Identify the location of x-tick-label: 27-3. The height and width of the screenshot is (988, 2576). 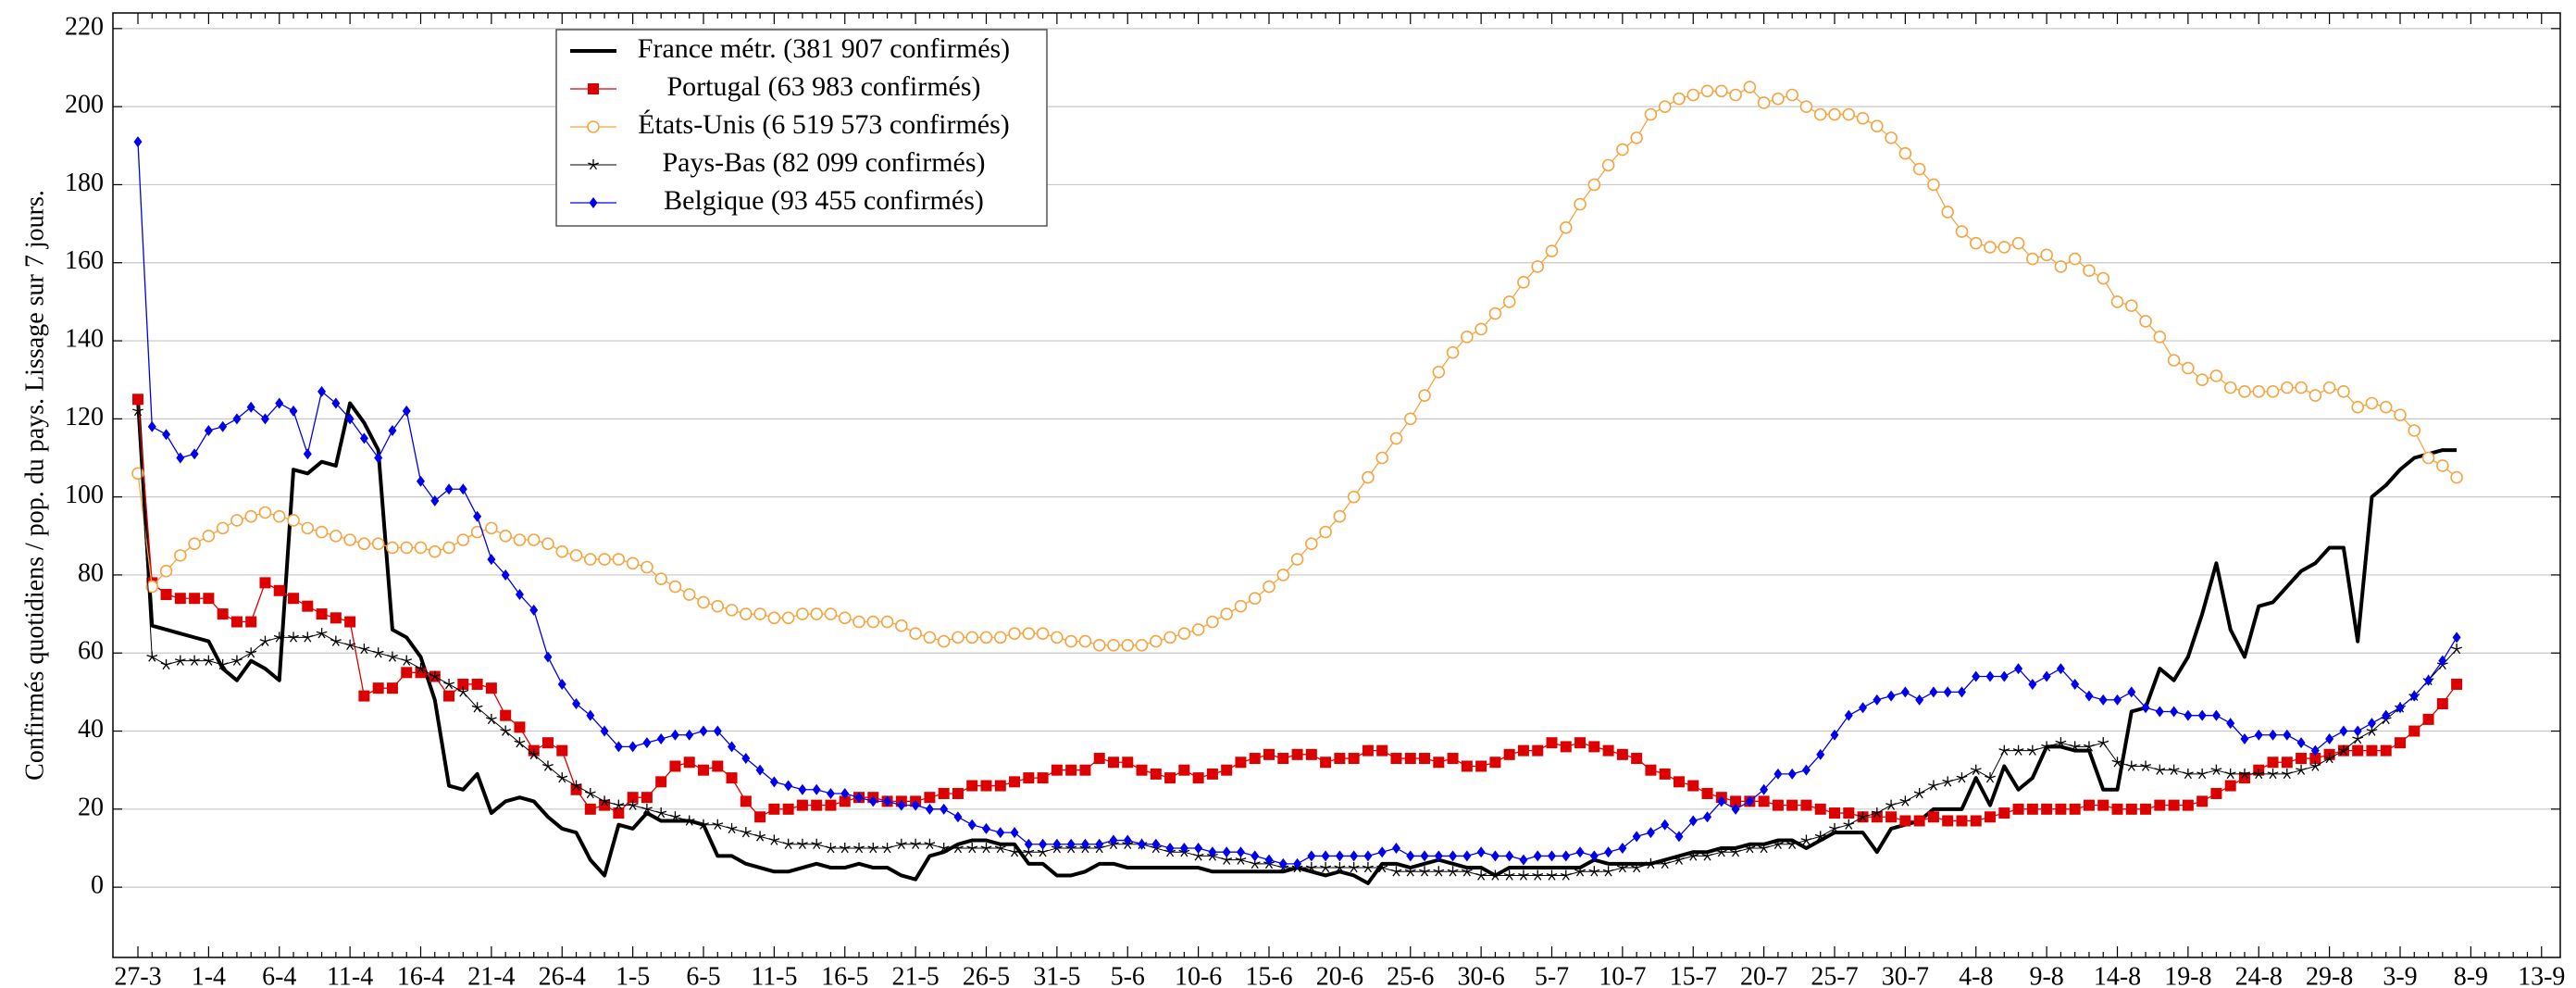
(137, 975).